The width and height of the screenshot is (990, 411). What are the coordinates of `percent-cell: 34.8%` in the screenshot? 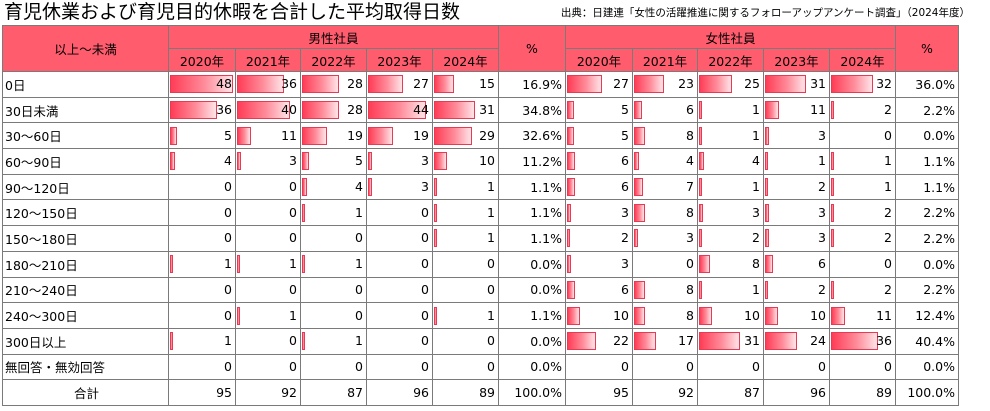 It's located at (532, 110).